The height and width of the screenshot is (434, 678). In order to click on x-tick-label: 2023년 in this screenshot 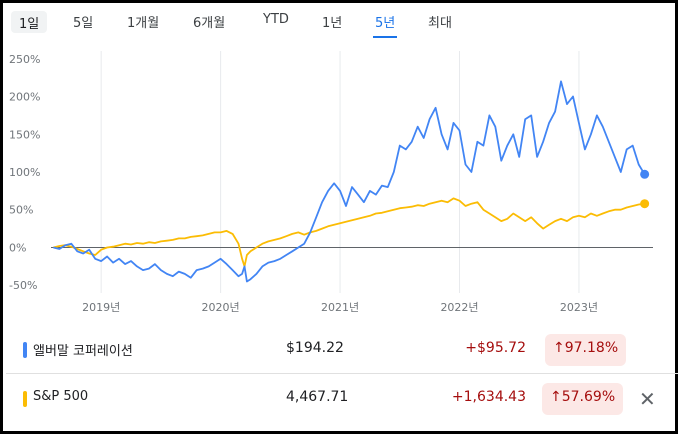, I will do `click(579, 307)`.